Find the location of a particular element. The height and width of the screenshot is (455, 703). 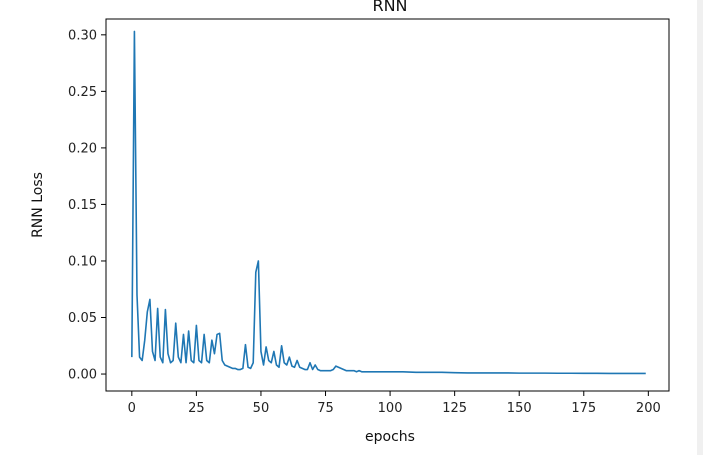

x-tick-label: 200 is located at coordinates (648, 408).